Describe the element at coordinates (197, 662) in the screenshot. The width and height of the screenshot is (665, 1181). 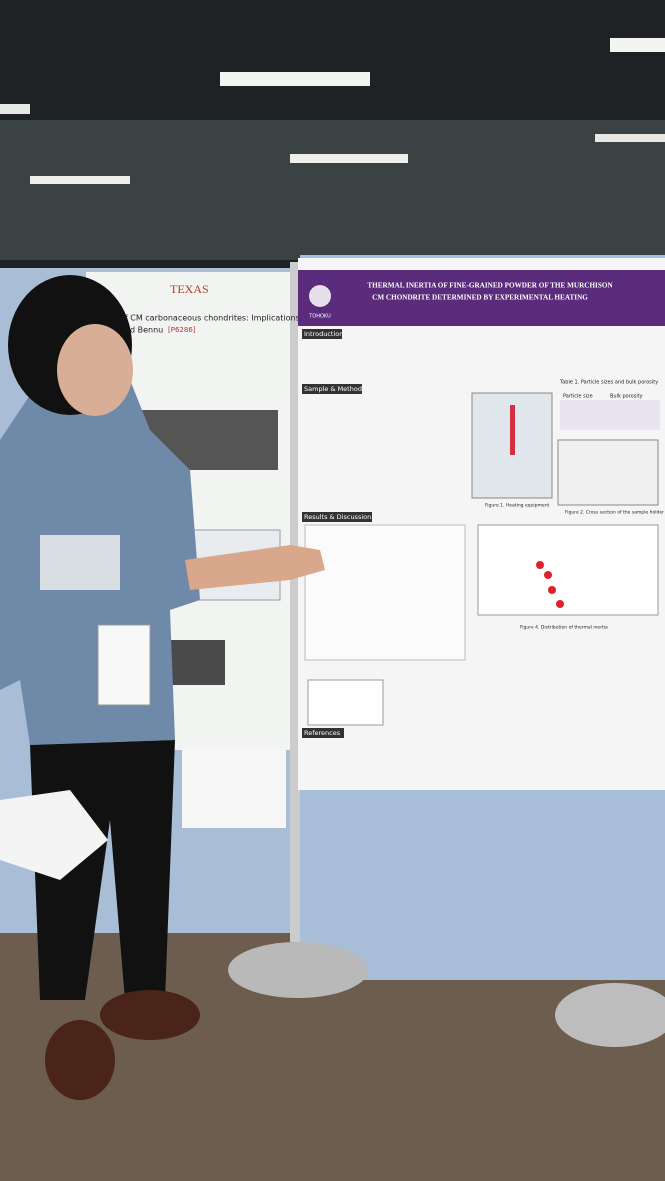
I see `poster-image` at that location.